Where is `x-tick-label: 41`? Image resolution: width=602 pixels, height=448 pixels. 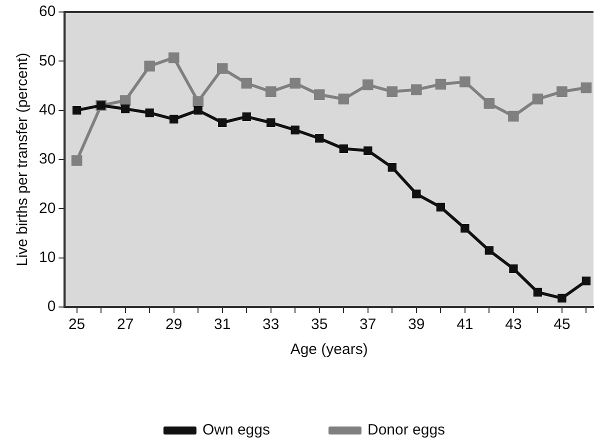
x-tick-label: 41 is located at coordinates (465, 325).